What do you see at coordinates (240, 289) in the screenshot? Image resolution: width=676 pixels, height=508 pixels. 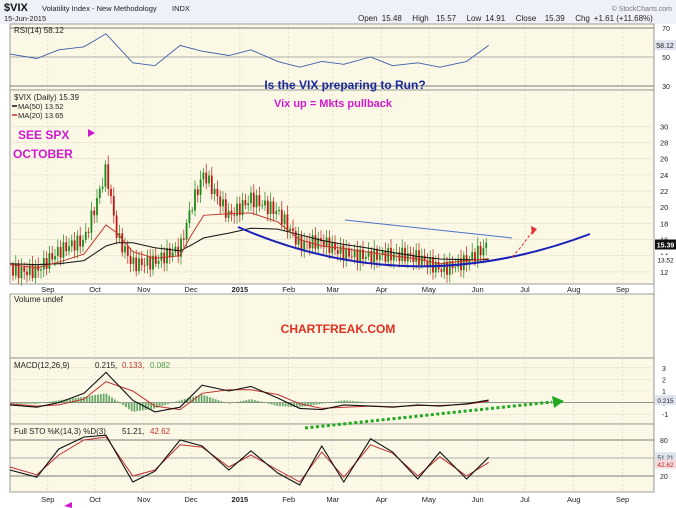 I see `price-x-tick-label: 2015` at bounding box center [240, 289].